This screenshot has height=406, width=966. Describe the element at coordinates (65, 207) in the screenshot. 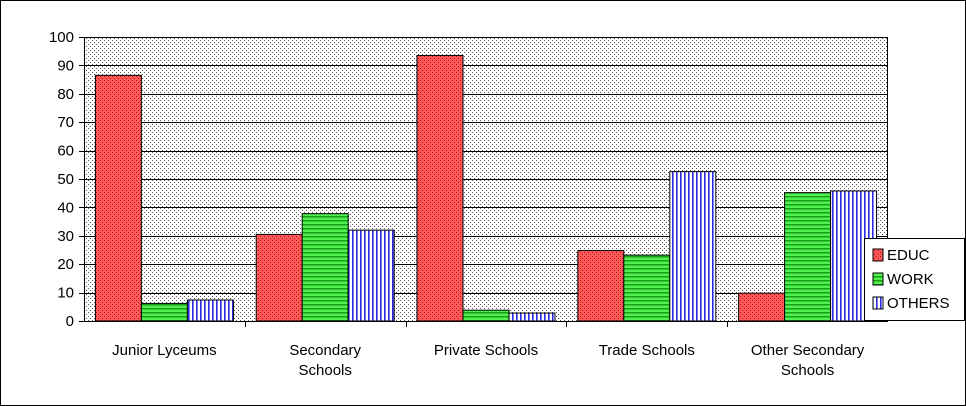

I see `y-tick-label: 40` at that location.